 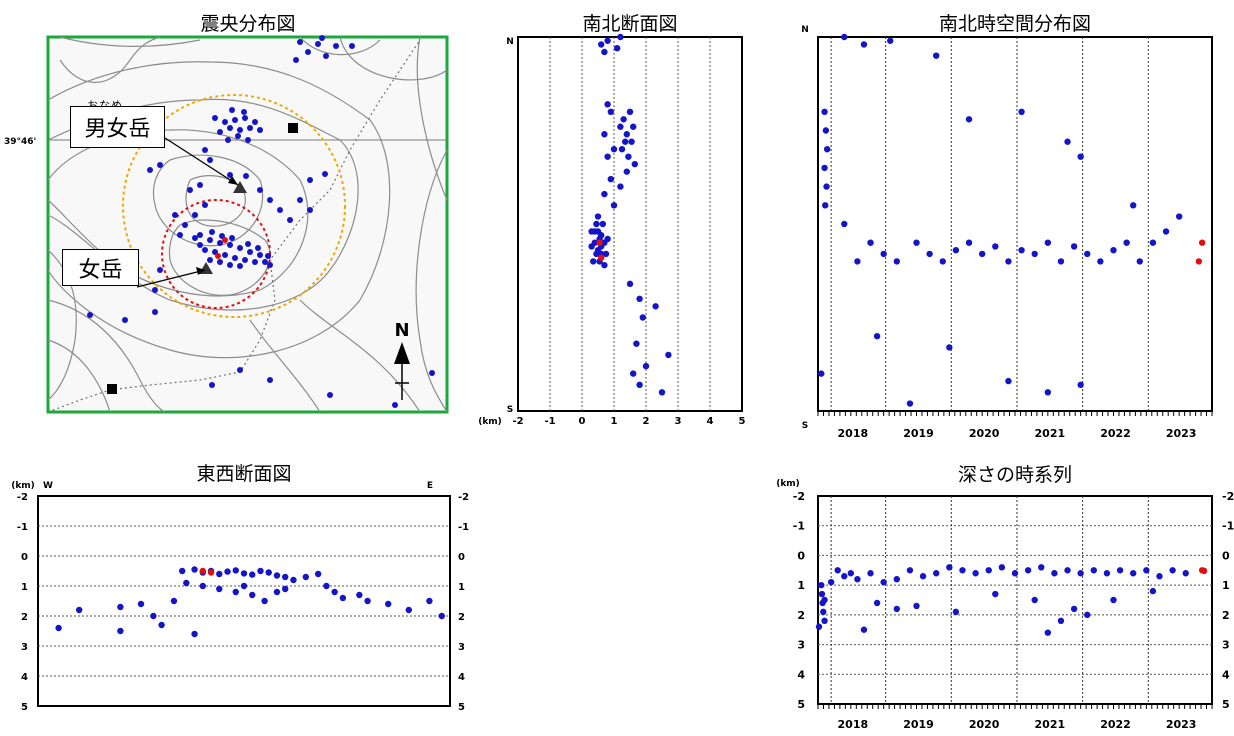 What do you see at coordinates (100, 267) in the screenshot?
I see `peak2-callout: 女岳` at bounding box center [100, 267].